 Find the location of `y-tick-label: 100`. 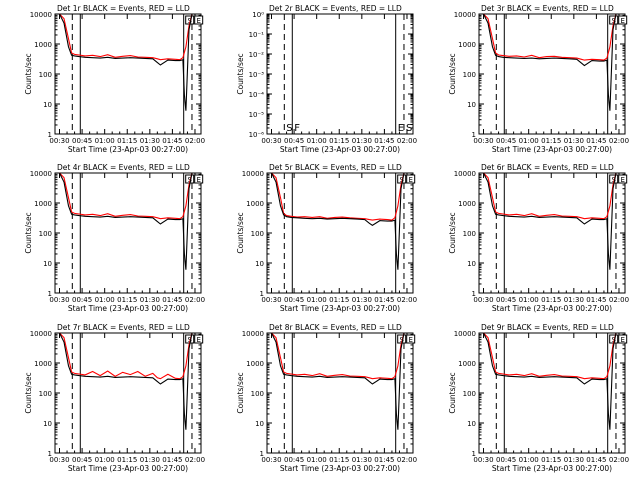

y-tick-label: 100 is located at coordinates (45, 234).